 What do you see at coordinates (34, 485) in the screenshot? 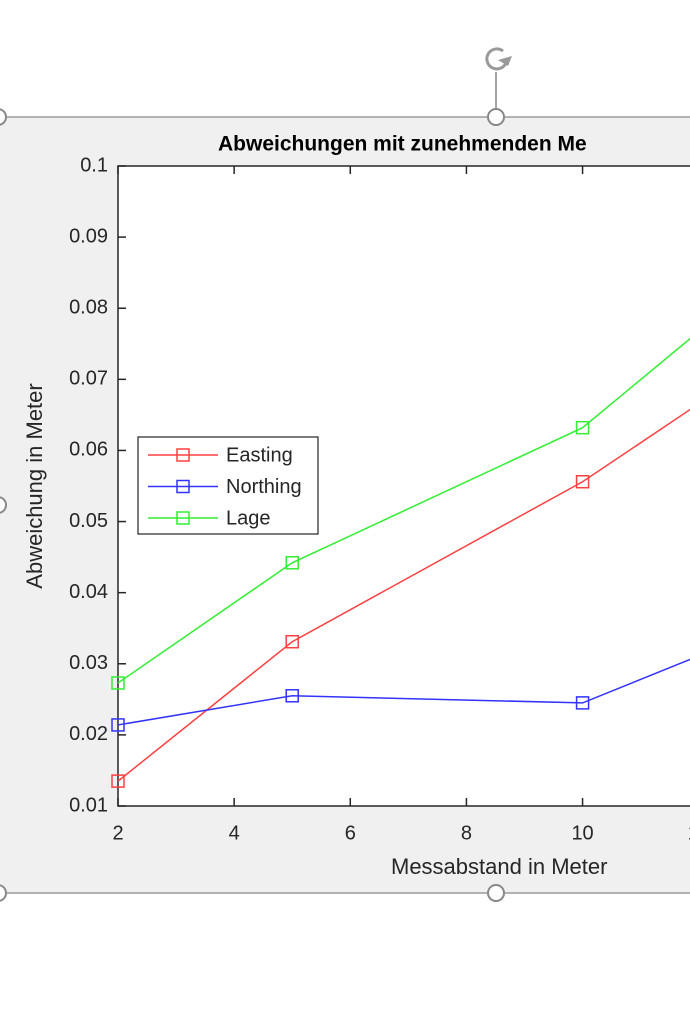
I see `y-axis-label: Abweichung in Meter` at bounding box center [34, 485].